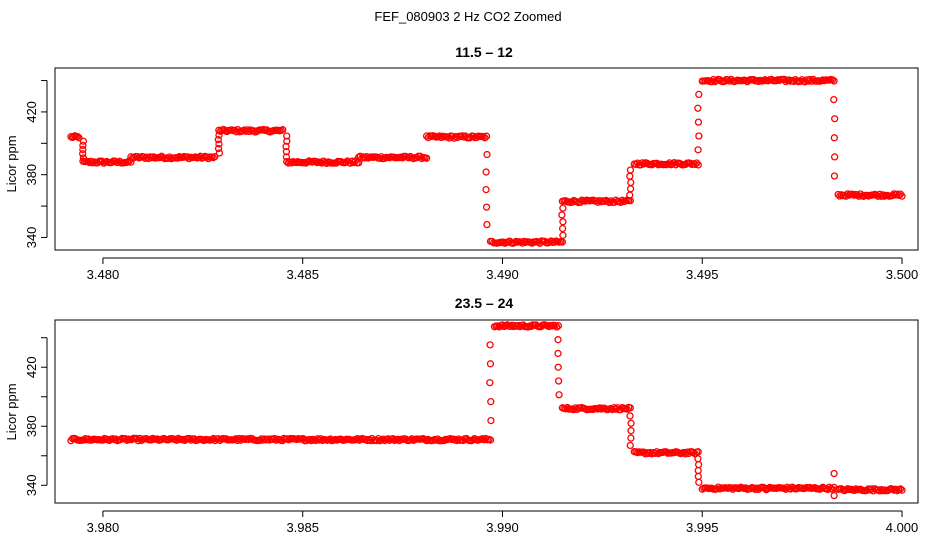 This screenshot has width=936, height=540. What do you see at coordinates (302, 527) in the screenshot?
I see `x-tick-label: 3.985` at bounding box center [302, 527].